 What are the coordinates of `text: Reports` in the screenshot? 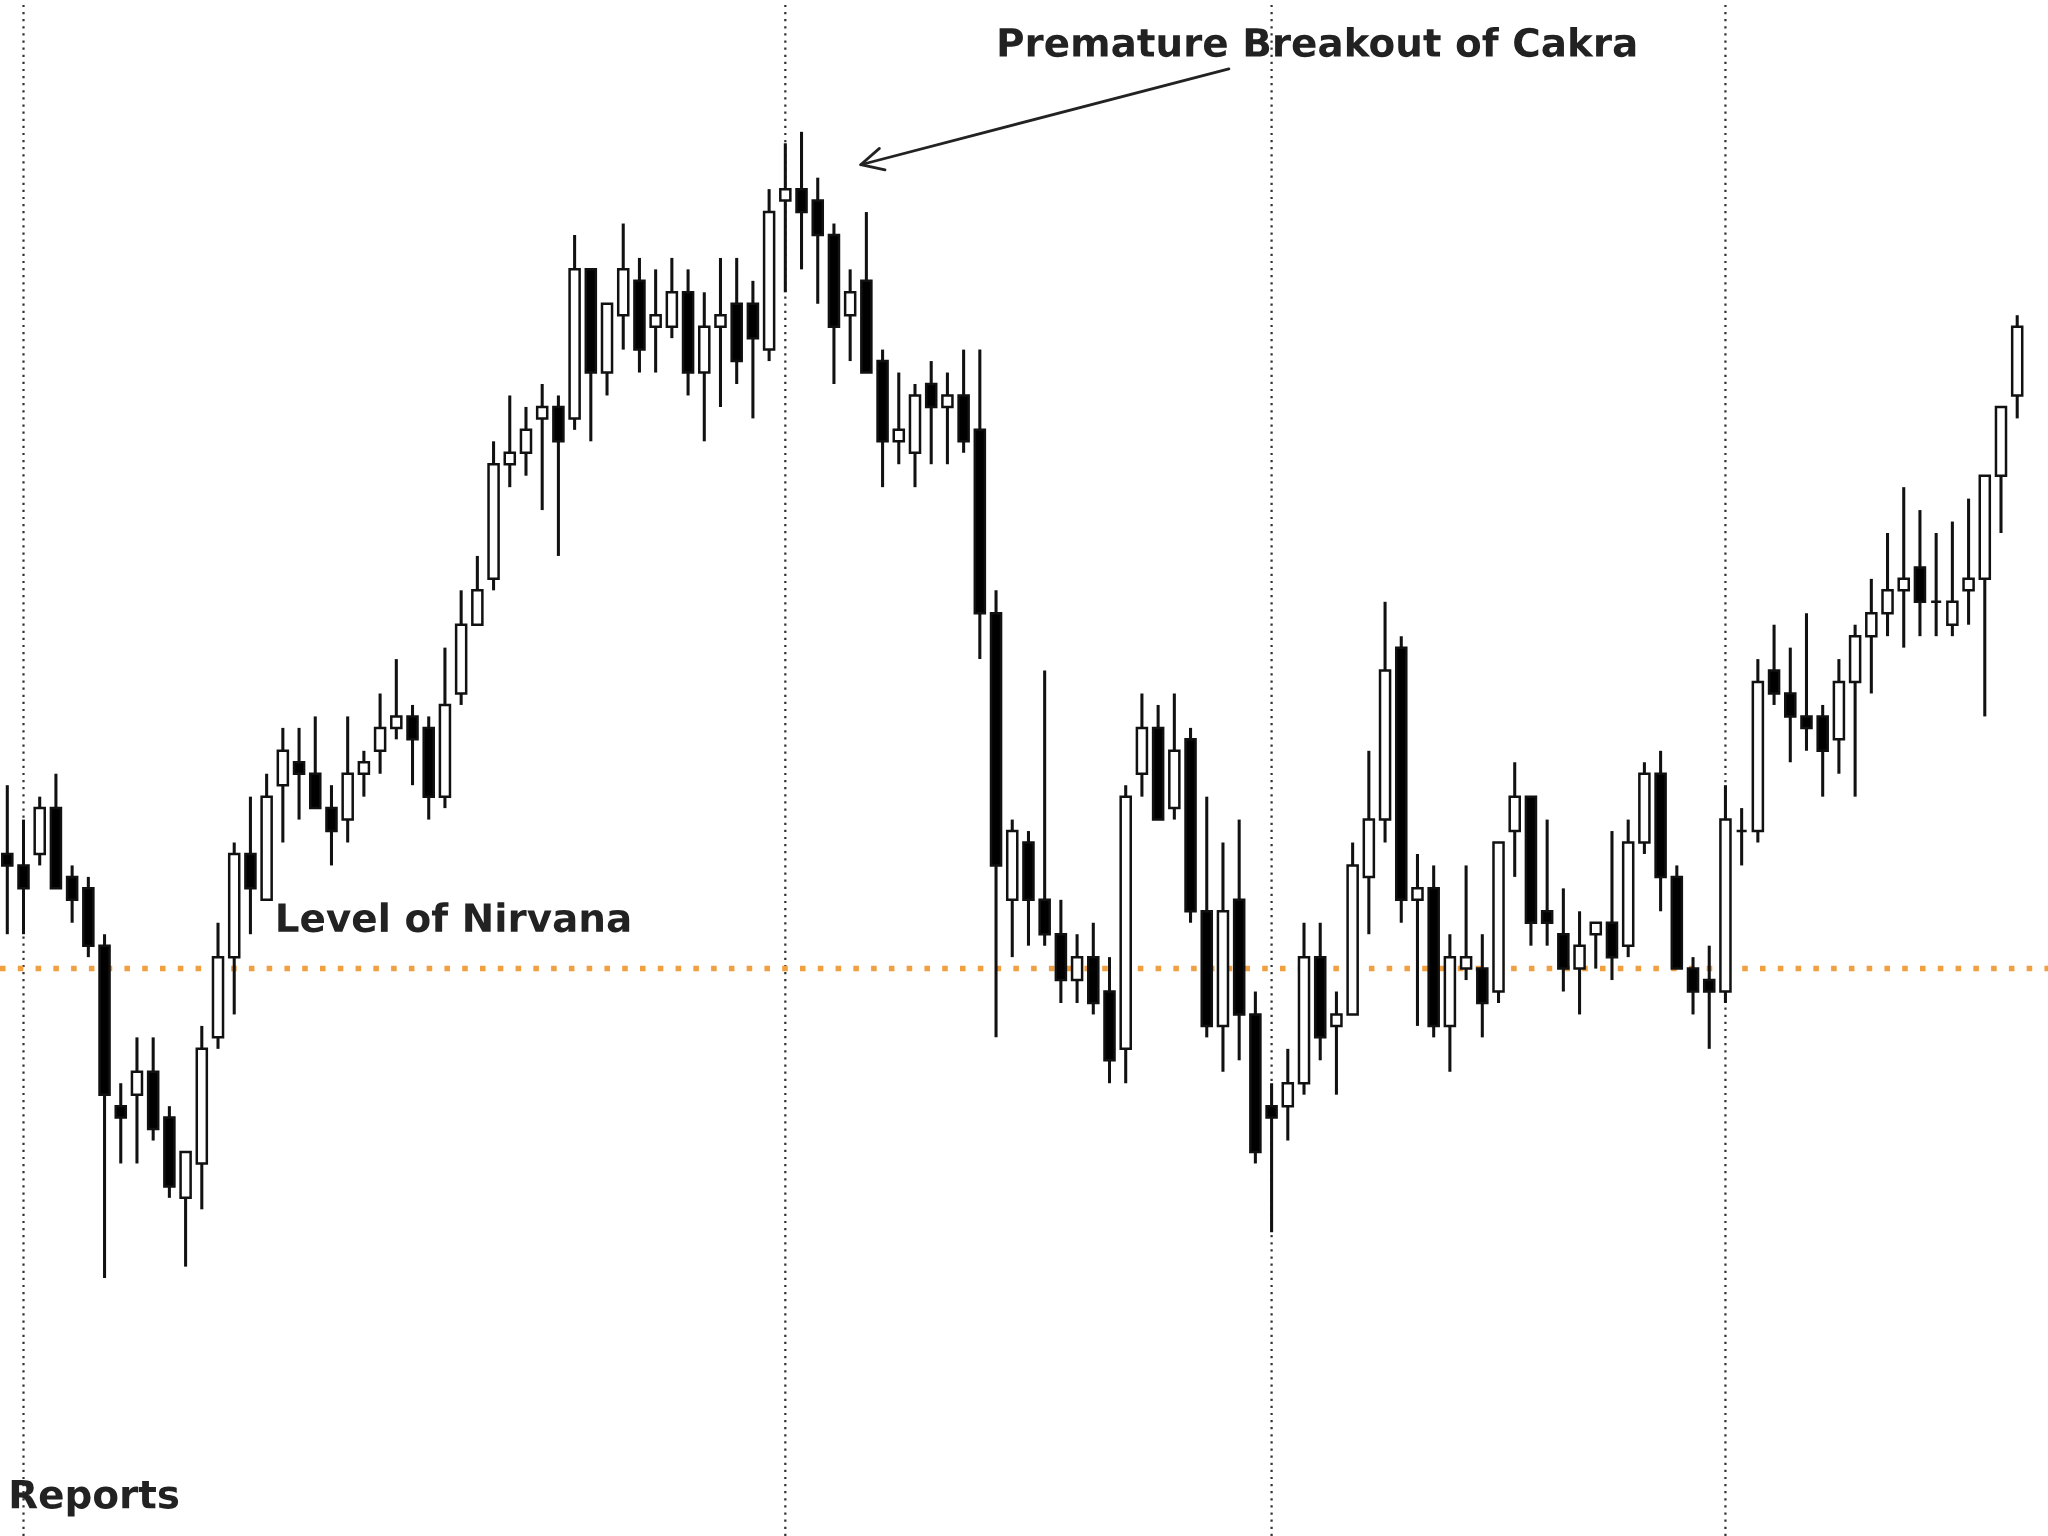 It's located at (95, 1498).